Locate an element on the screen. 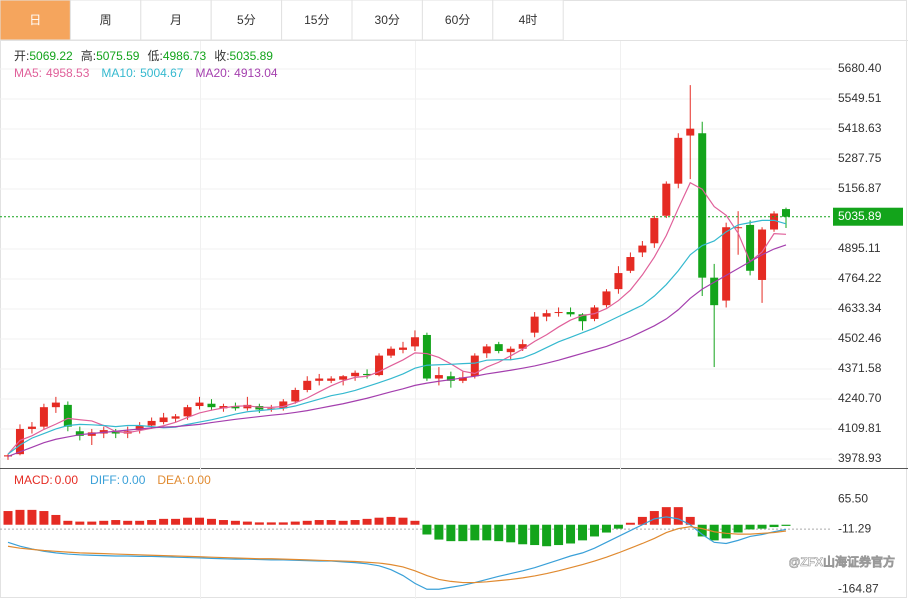  legend-label: DEA: is located at coordinates (171, 480).